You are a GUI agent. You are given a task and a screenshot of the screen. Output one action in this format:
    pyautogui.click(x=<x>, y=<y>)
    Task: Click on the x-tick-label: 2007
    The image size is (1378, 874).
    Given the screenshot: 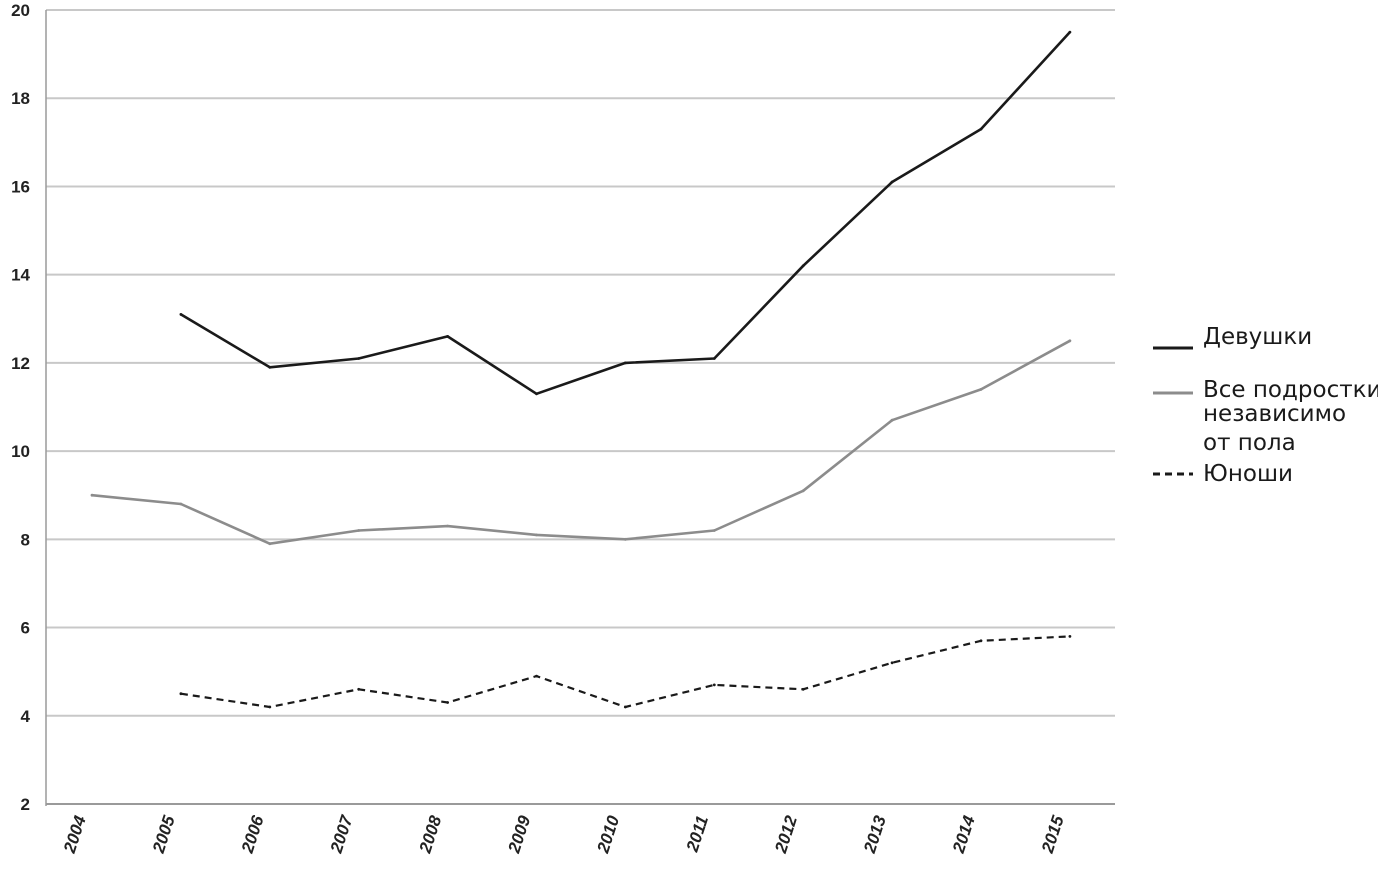 What is the action you would take?
    pyautogui.click(x=341, y=834)
    